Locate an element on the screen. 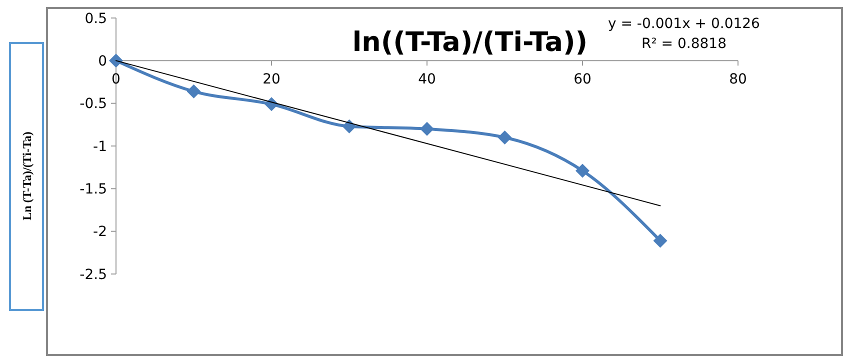 The height and width of the screenshot is (364, 846). annotation: R² = 0.8818 is located at coordinates (684, 44).